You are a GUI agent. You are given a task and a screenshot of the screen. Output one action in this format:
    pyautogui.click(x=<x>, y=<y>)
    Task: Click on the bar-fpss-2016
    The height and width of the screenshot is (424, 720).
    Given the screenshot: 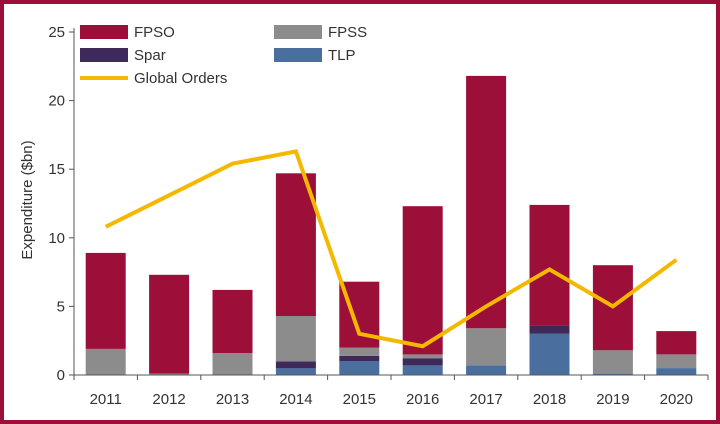 What is the action you would take?
    pyautogui.click(x=422, y=356)
    